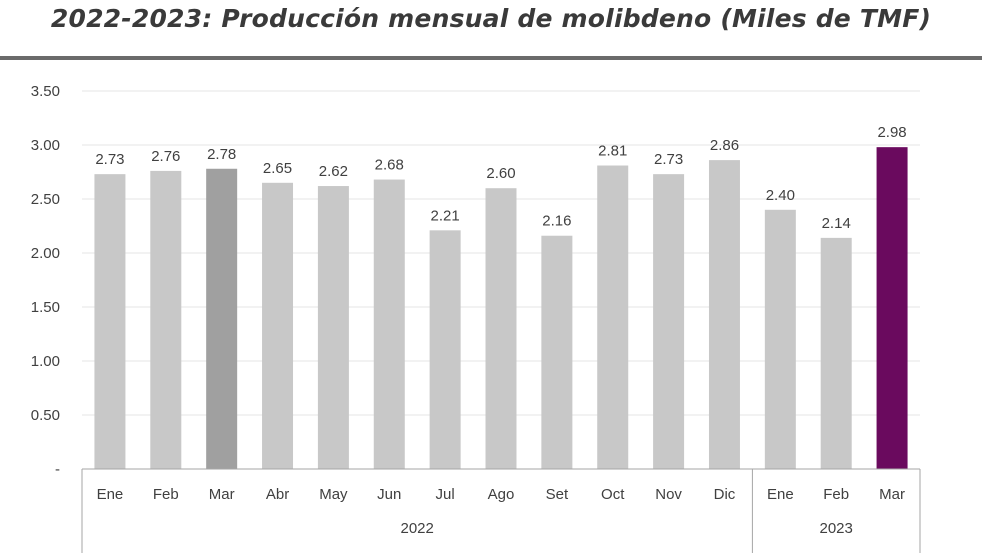 This screenshot has height=553, width=982. Describe the element at coordinates (836, 223) in the screenshot. I see `value-label: 2.14` at that location.